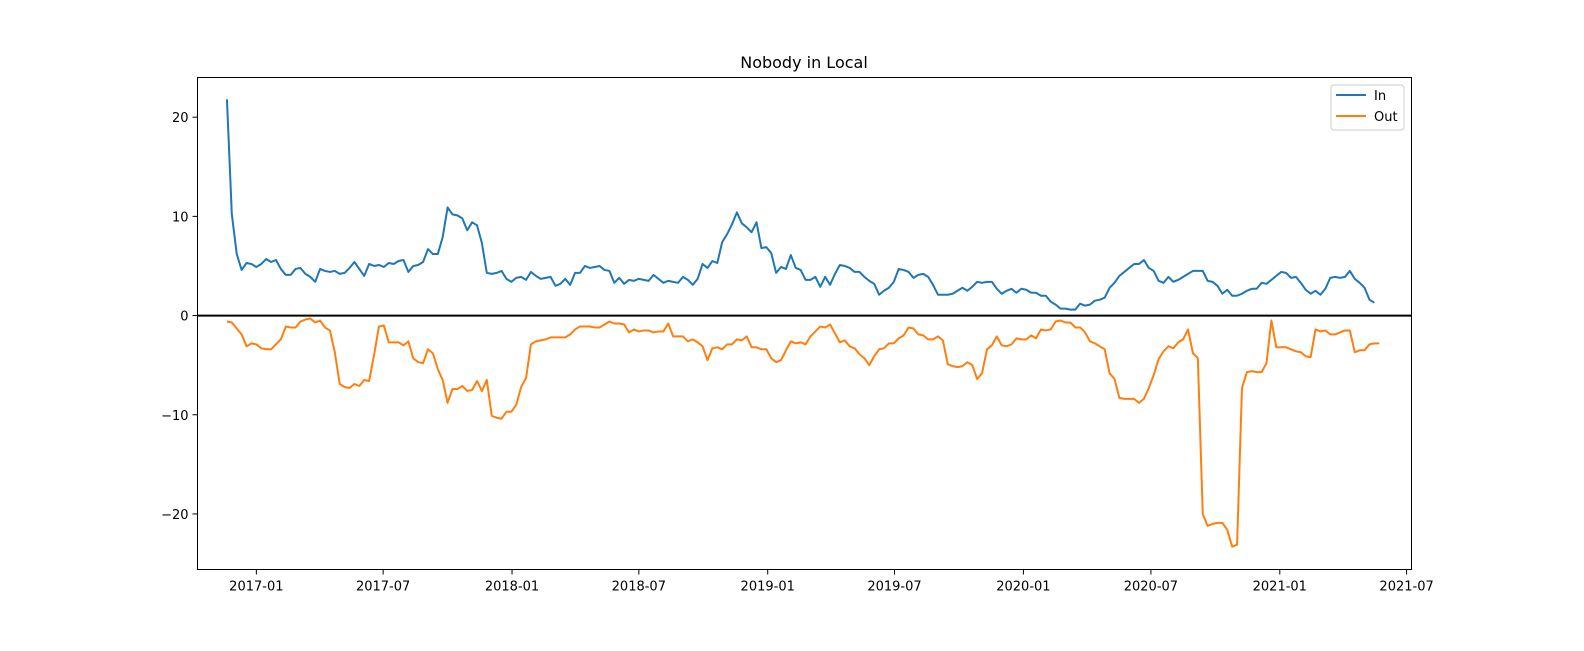 This screenshot has height=651, width=1584. Describe the element at coordinates (1380, 96) in the screenshot. I see `legend-label-in: In` at that location.